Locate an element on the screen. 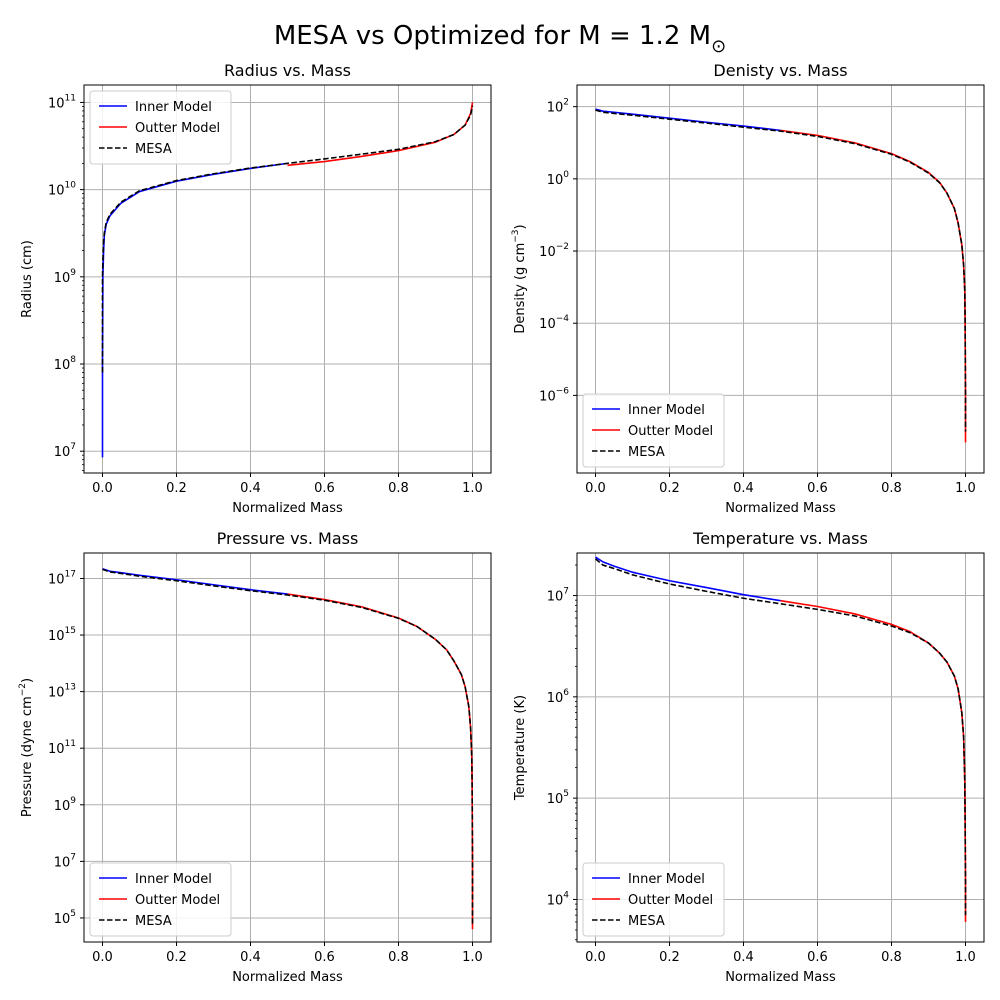 The width and height of the screenshot is (1000, 1000). y-axis-label: Radius (cm) is located at coordinates (27, 279).